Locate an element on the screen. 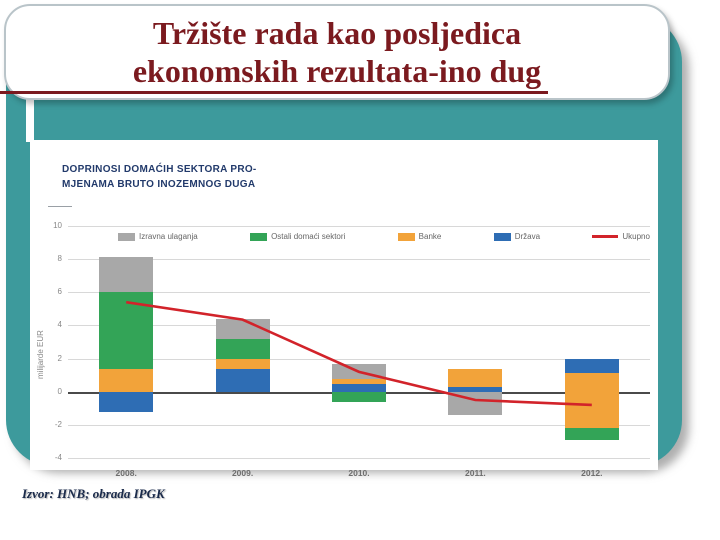 The width and height of the screenshot is (720, 540). y-tick-label: 4 is located at coordinates (59, 325).